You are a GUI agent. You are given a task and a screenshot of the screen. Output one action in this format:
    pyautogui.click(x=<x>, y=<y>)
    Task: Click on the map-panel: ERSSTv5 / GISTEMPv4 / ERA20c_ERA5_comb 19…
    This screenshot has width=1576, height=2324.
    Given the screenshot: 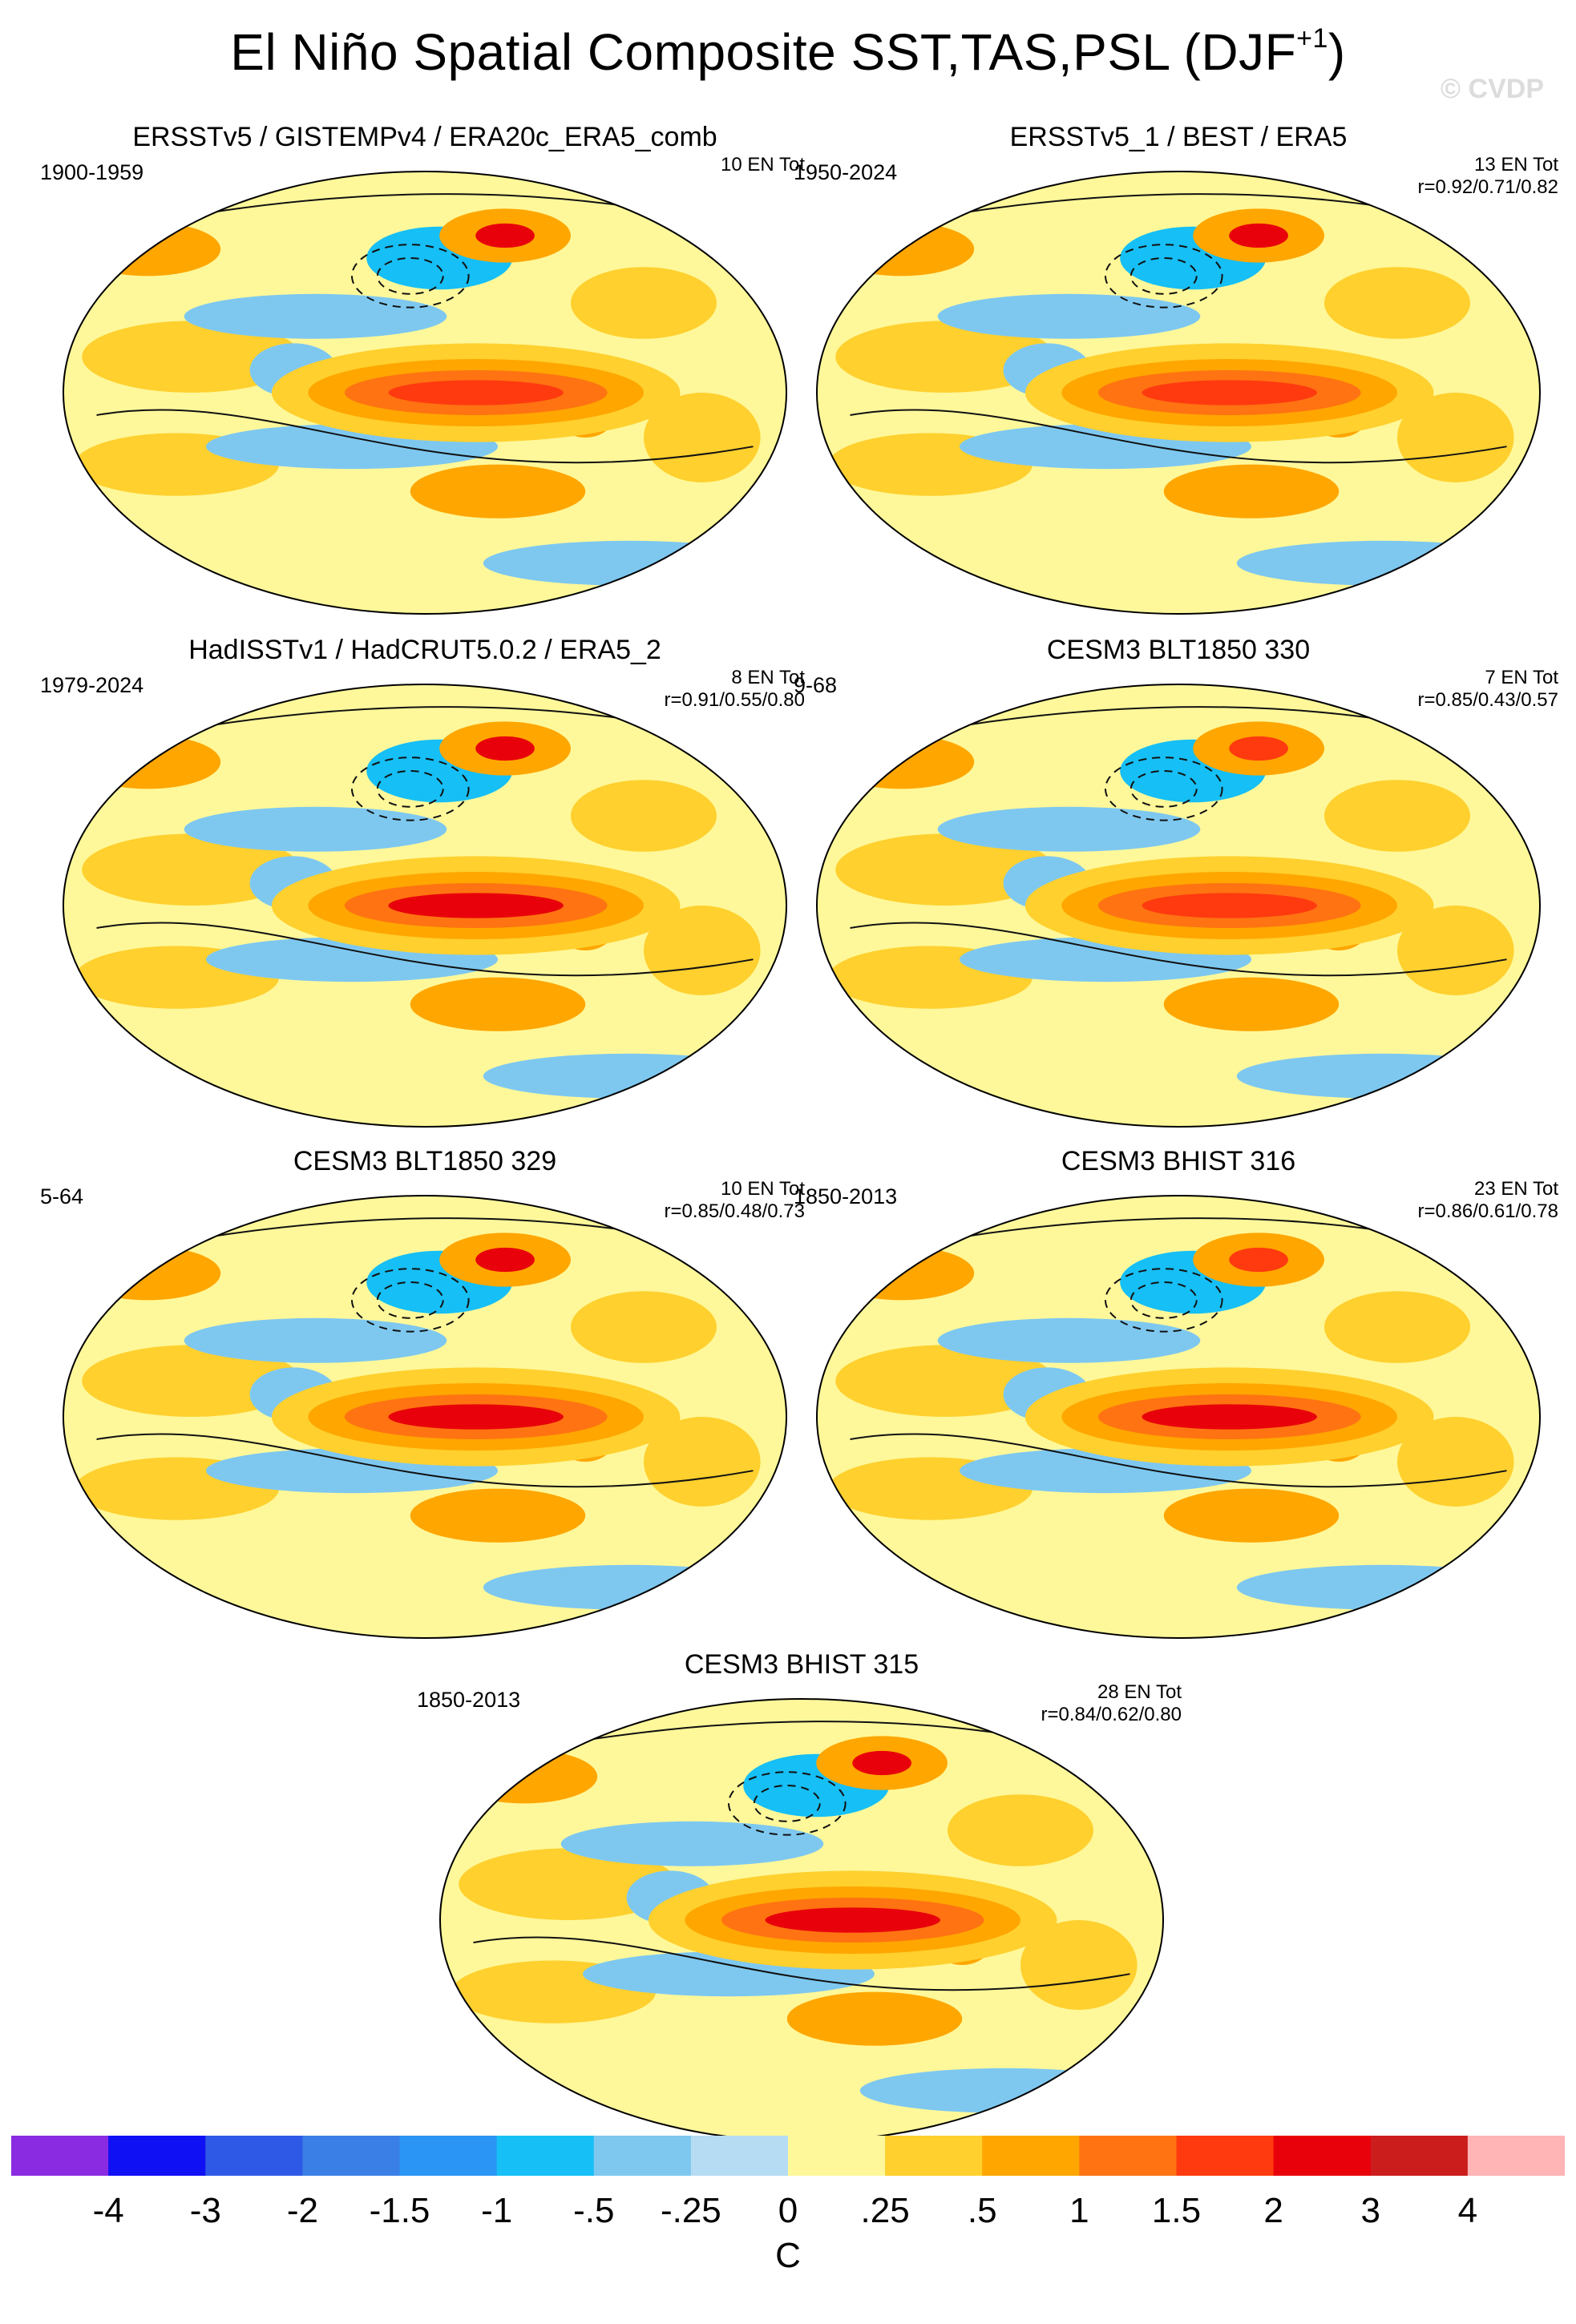 What is the action you would take?
    pyautogui.click(x=425, y=378)
    